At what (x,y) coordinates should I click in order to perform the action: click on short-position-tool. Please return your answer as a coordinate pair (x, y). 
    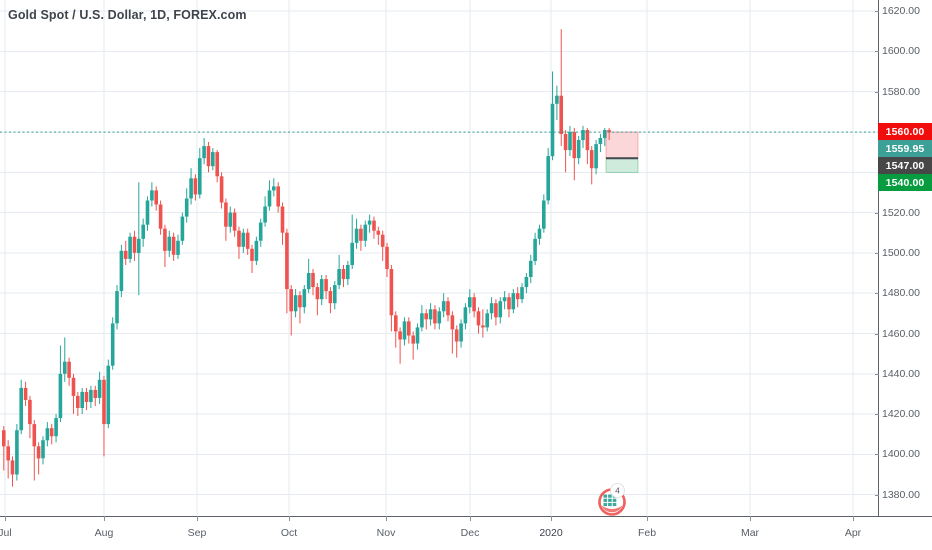
    Looking at the image, I should click on (622, 152).